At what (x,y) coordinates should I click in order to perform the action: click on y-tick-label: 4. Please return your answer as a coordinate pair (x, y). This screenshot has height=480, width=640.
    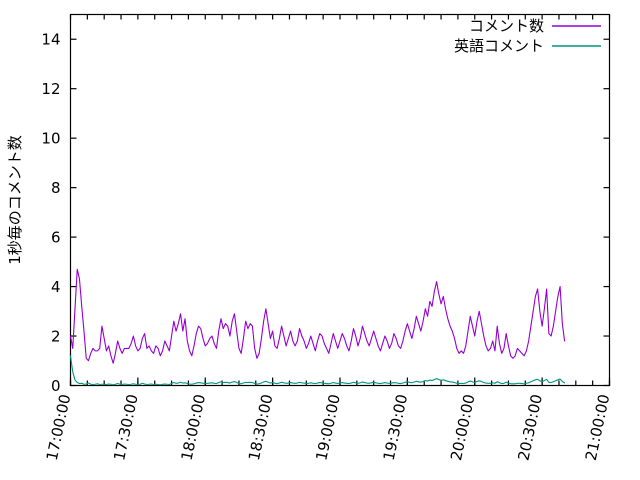
    Looking at the image, I should click on (56, 287).